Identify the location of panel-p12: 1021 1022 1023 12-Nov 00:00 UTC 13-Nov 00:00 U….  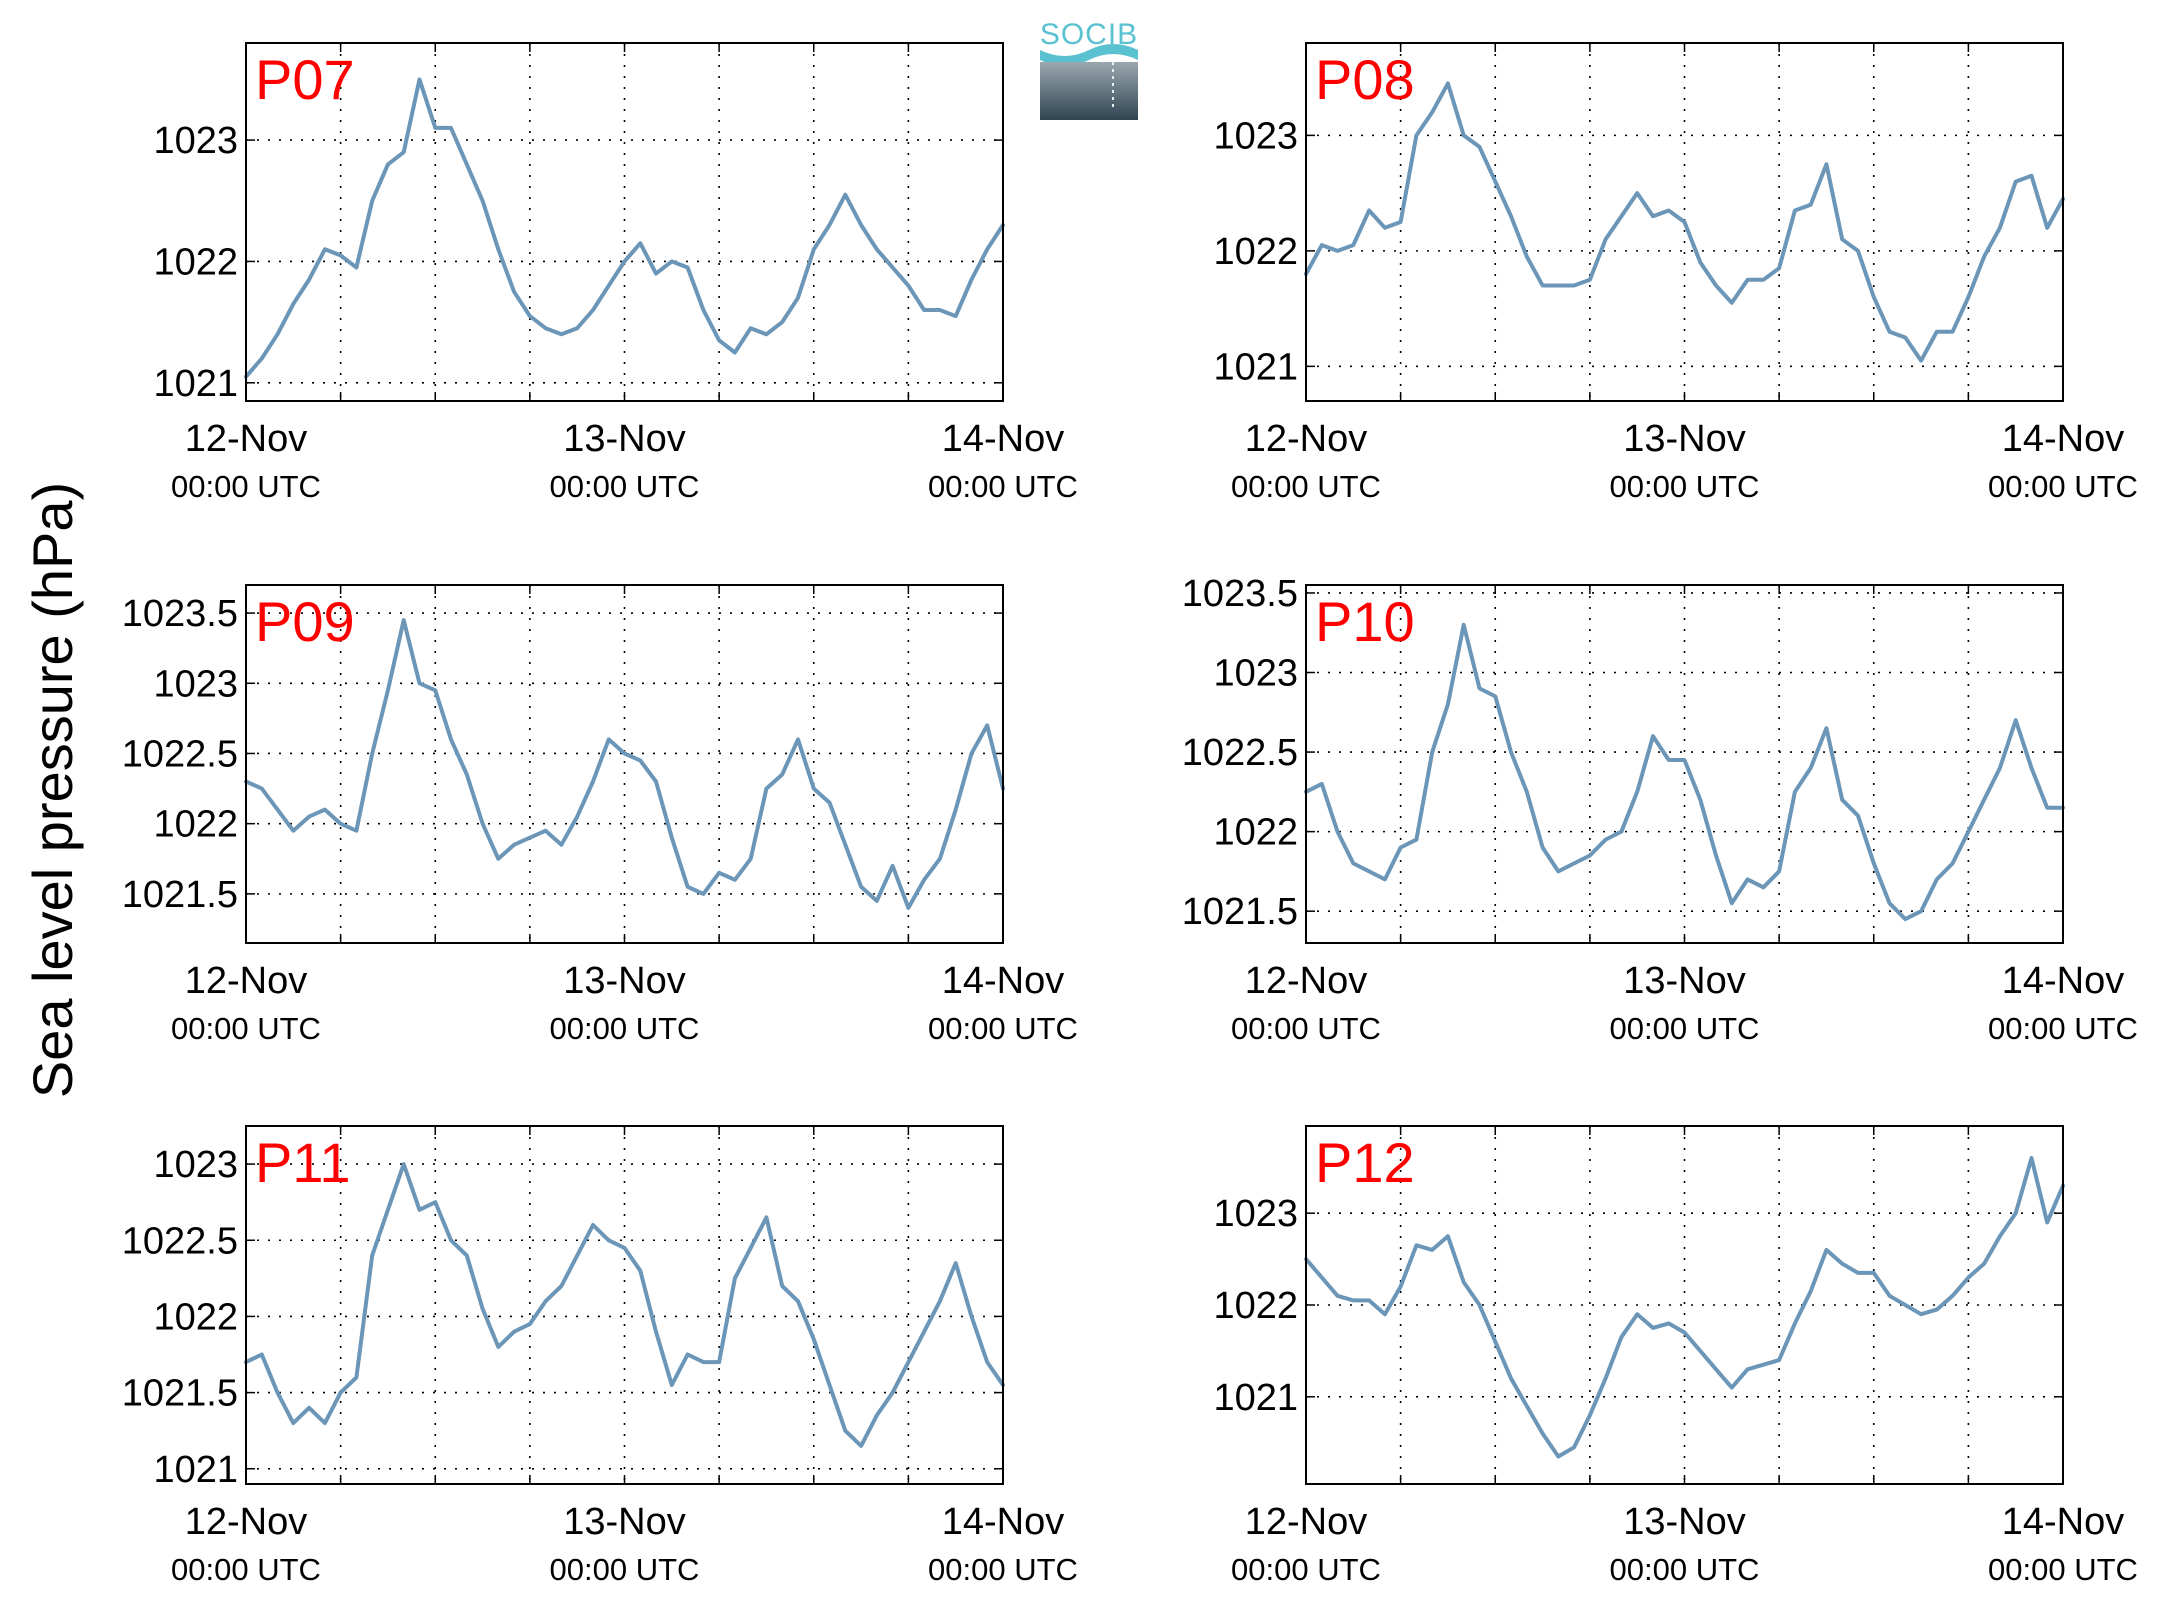
(1675, 1356).